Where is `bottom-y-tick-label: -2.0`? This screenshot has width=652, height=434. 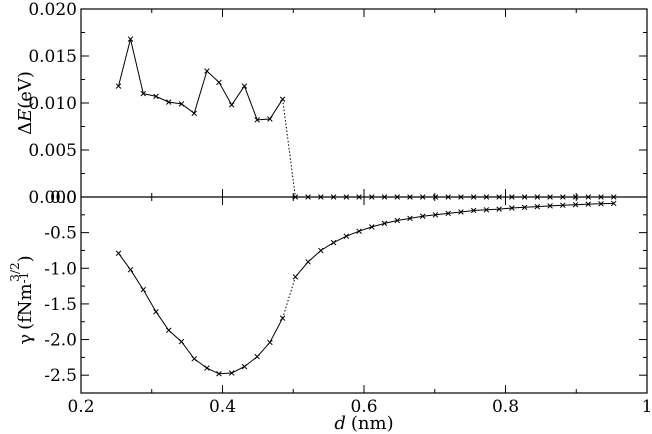 bottom-y-tick-label: -2.0 is located at coordinates (60, 341).